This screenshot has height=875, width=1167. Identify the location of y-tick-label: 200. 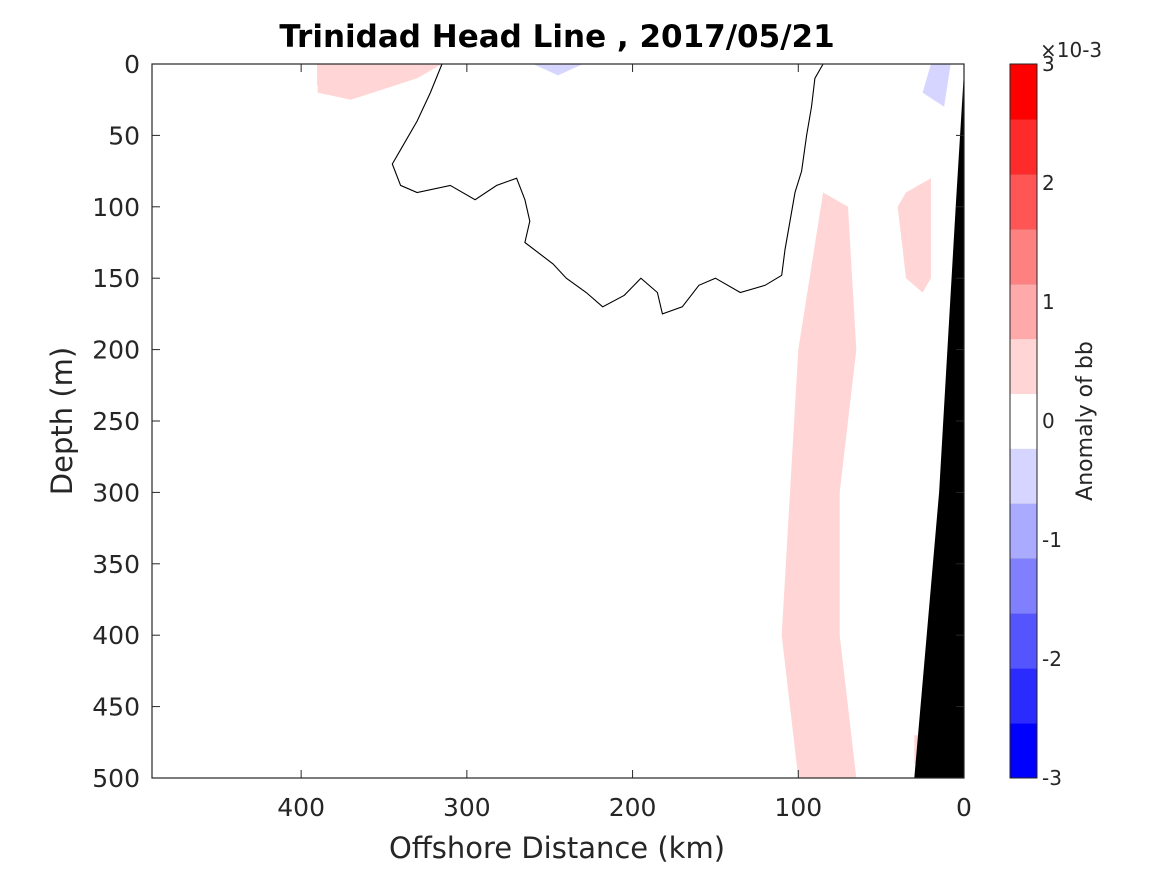
(116, 350).